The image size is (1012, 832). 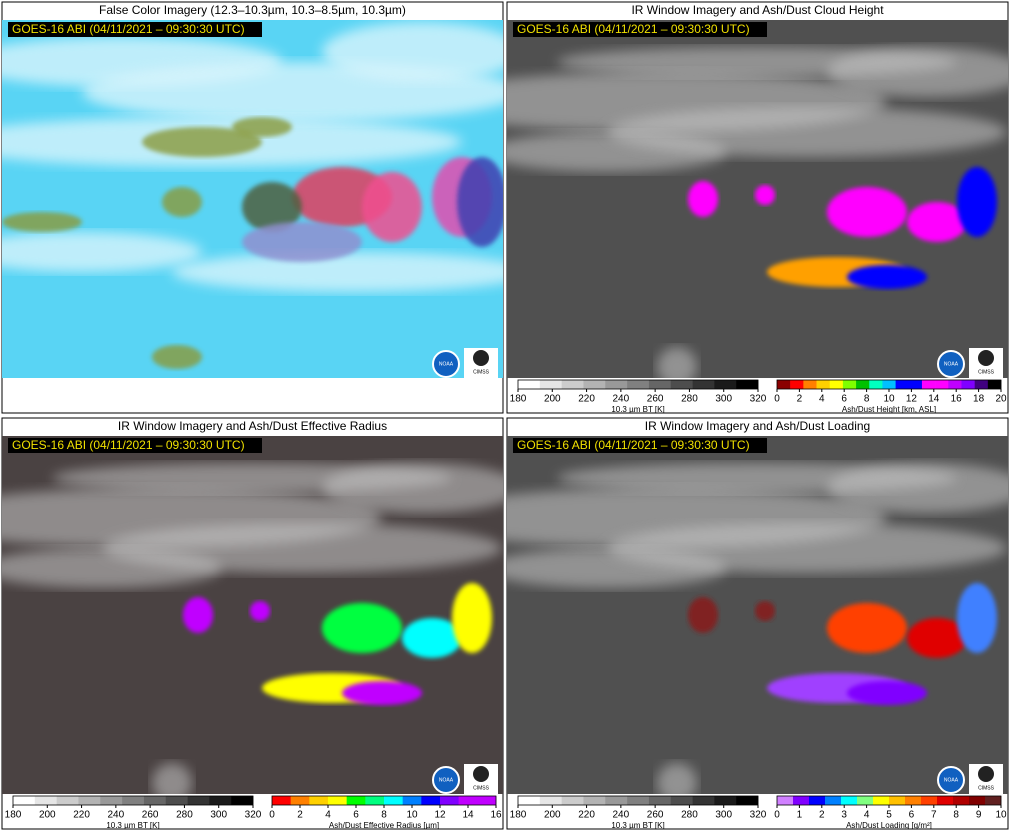 I want to click on colorbar-label: 10.3 µm BT [K], so click(x=637, y=409).